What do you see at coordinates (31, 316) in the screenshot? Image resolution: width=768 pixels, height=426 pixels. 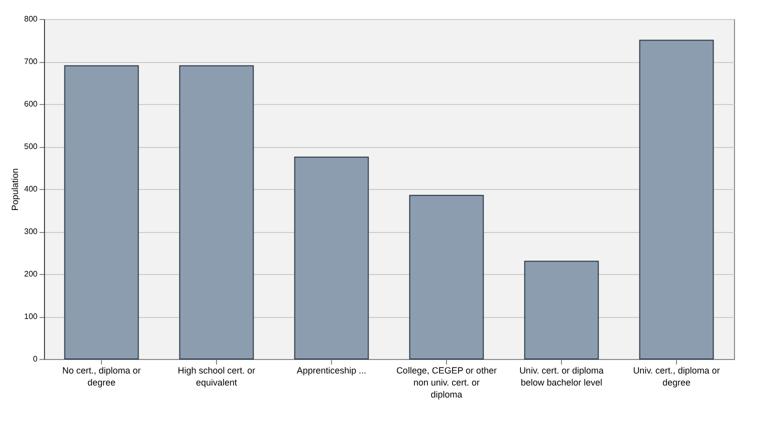 I see `y-tick-label: 100` at bounding box center [31, 316].